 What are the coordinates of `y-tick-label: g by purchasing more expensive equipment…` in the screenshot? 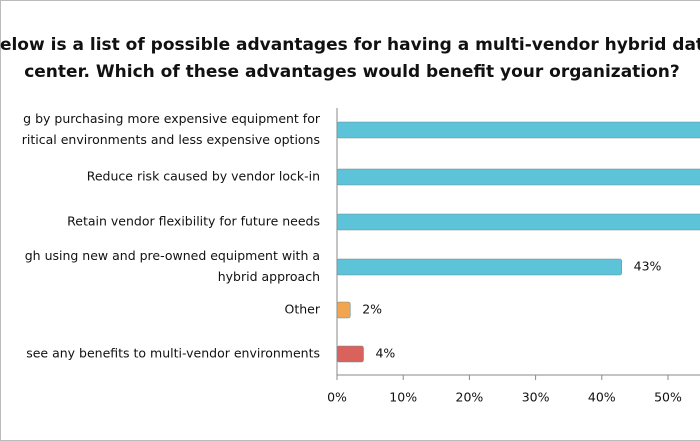 It's located at (172, 118).